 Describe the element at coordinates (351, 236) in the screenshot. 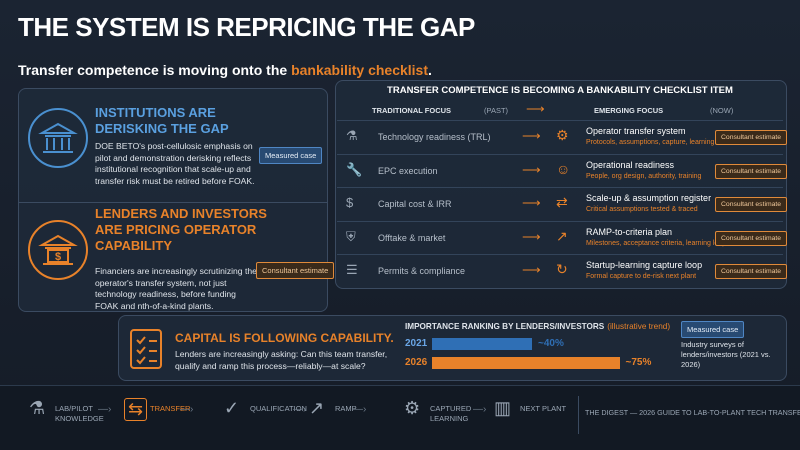

I see `row-icon: ⛨` at that location.